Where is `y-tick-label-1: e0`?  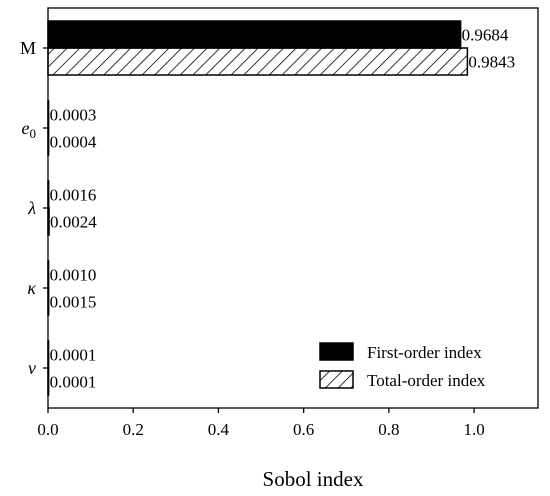 y-tick-label-1: e0 is located at coordinates (29, 129).